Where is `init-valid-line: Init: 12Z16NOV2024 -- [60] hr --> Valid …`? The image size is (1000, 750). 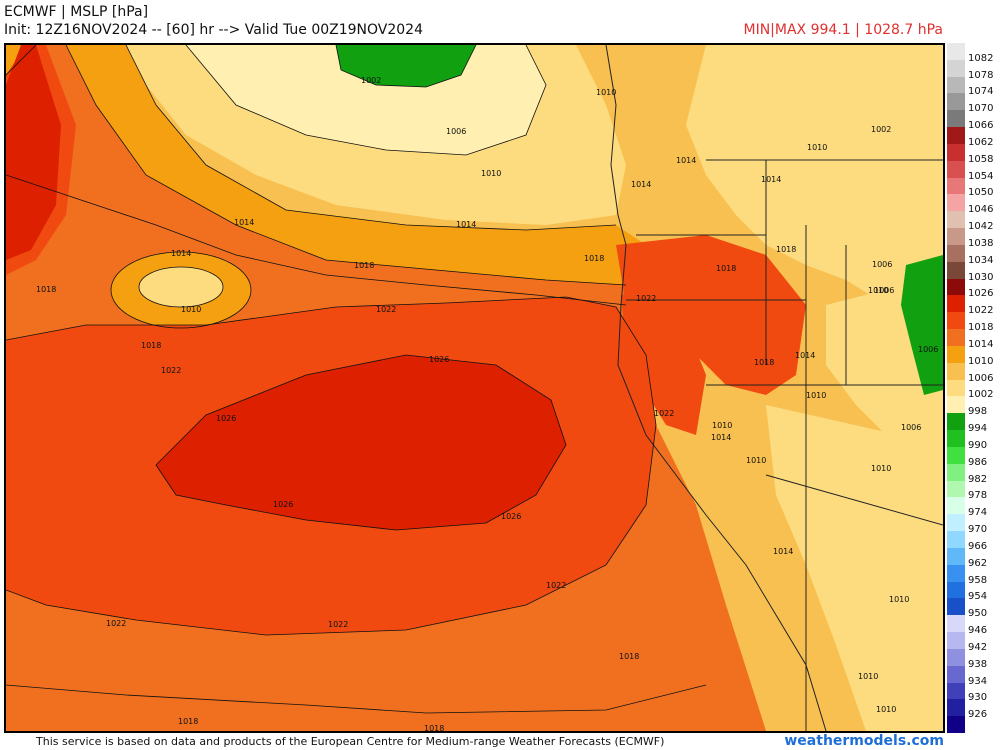
init-valid-line: Init: 12Z16NOV2024 -- [60] hr --> Valid … is located at coordinates (213, 30).